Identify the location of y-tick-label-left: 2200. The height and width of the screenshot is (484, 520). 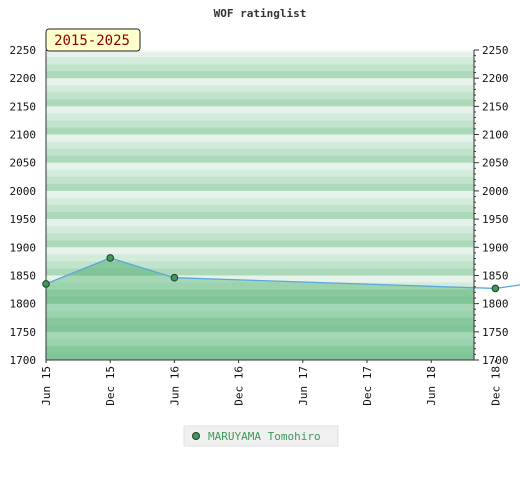
(23, 78).